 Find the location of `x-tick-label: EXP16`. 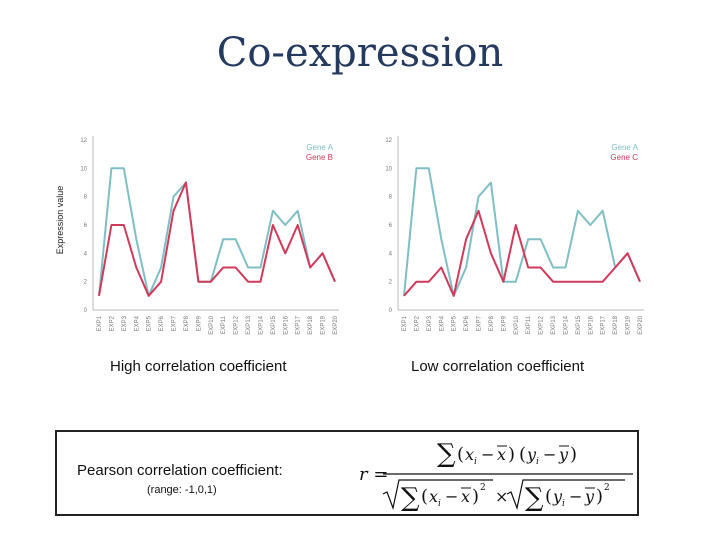

x-tick-label: EXP16 is located at coordinates (591, 324).